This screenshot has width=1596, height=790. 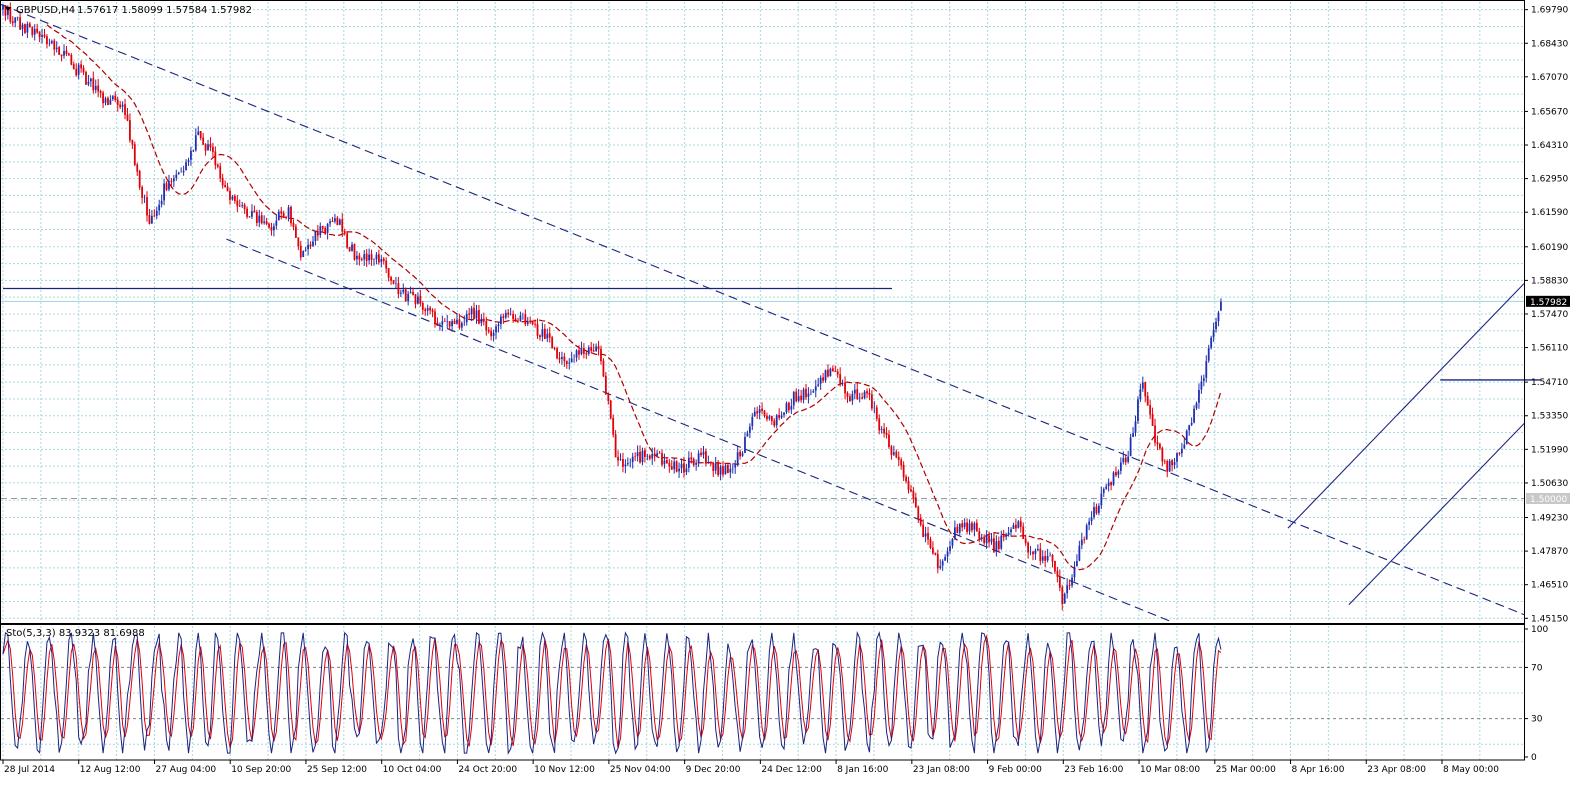 I want to click on time-tick-label: 10 Mar 08:00, so click(x=1170, y=770).